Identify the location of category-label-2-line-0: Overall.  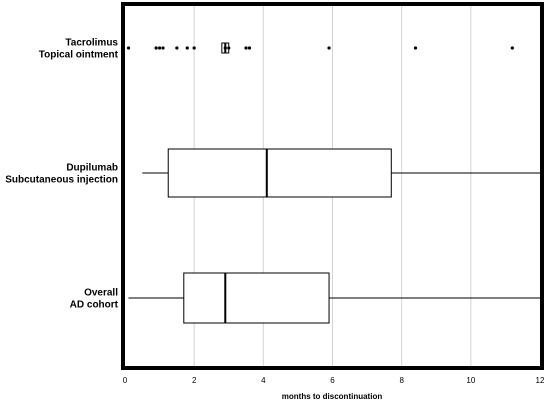
(101, 293).